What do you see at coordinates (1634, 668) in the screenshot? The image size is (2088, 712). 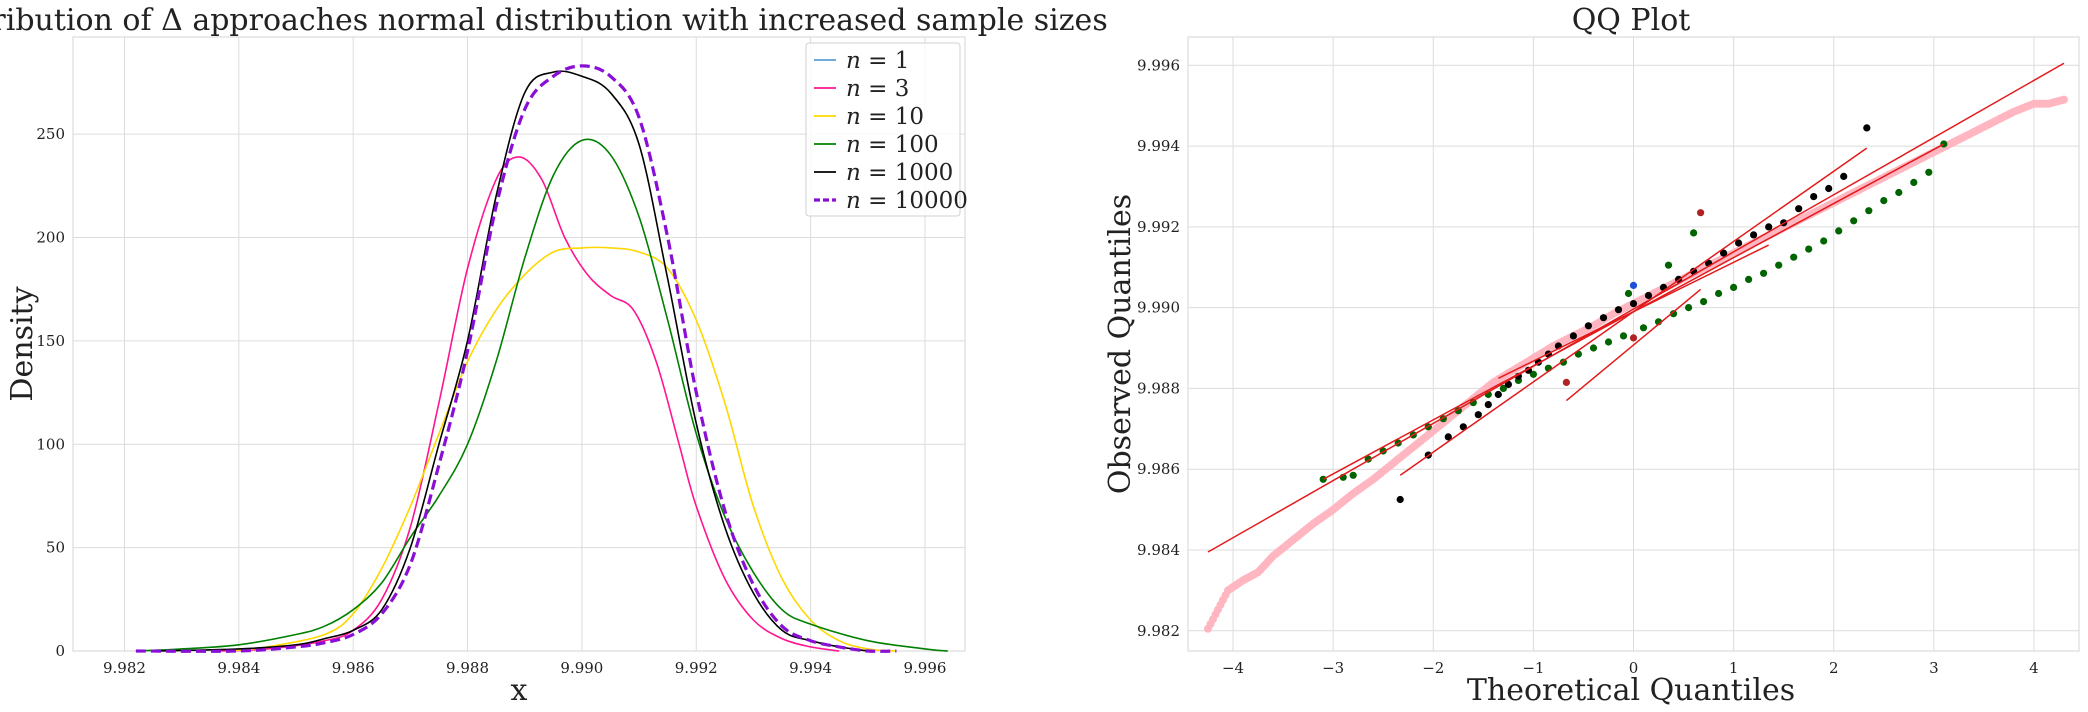 I see `qq-x-tick-label: 0` at bounding box center [1634, 668].